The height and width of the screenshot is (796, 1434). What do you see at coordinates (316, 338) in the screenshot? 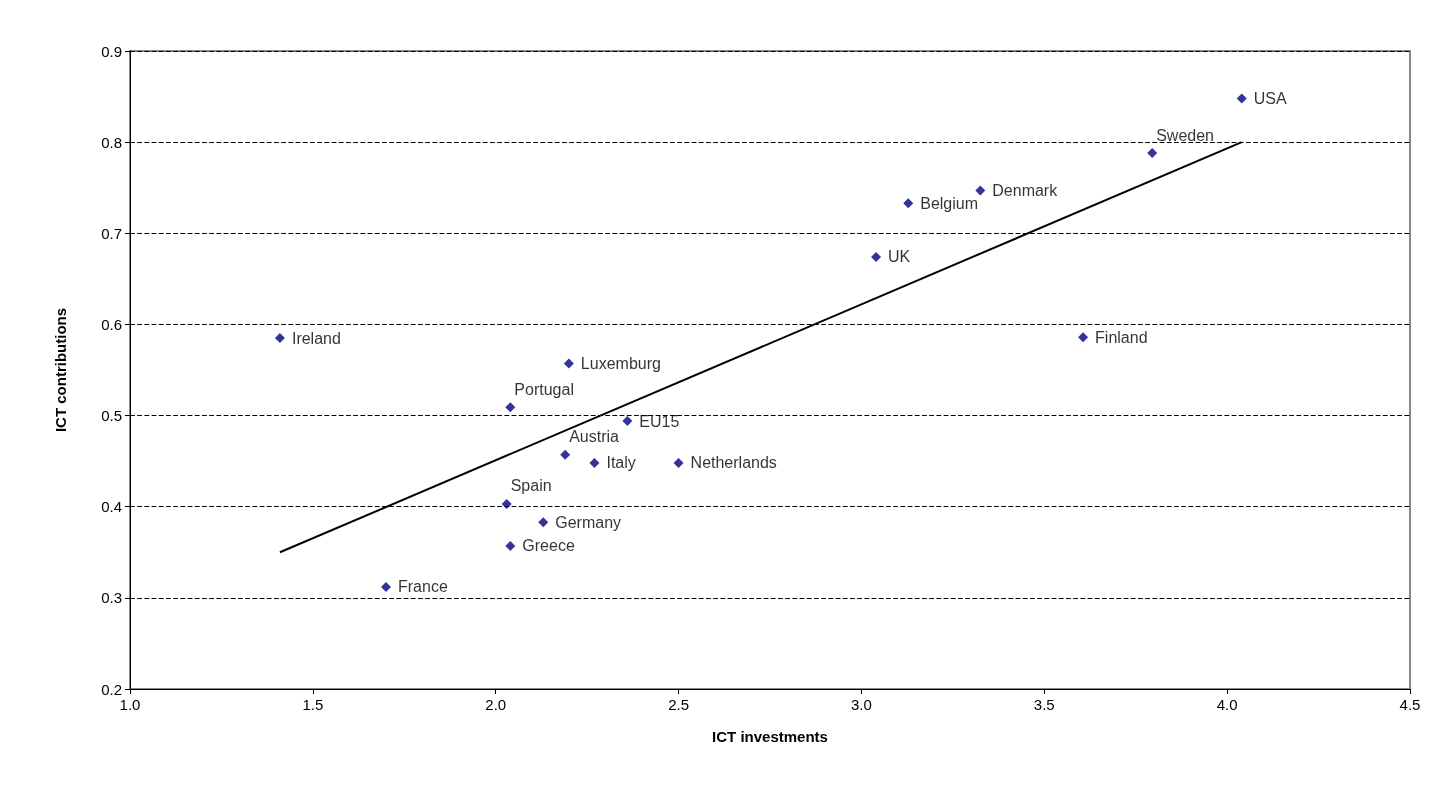
I see `annotation: Ireland` at bounding box center [316, 338].